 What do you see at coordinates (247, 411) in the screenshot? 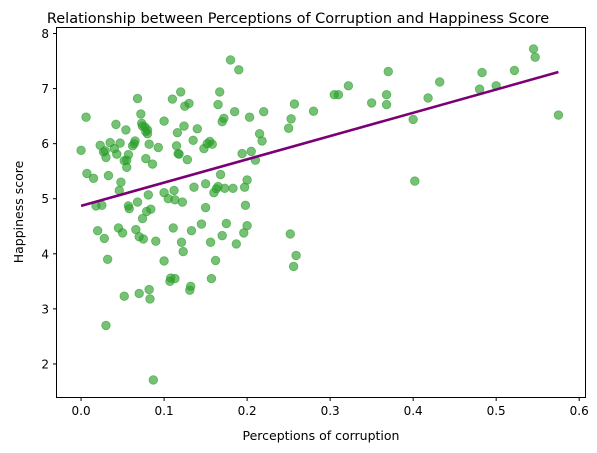
I see `x-tick-label: 0.2` at bounding box center [247, 411].